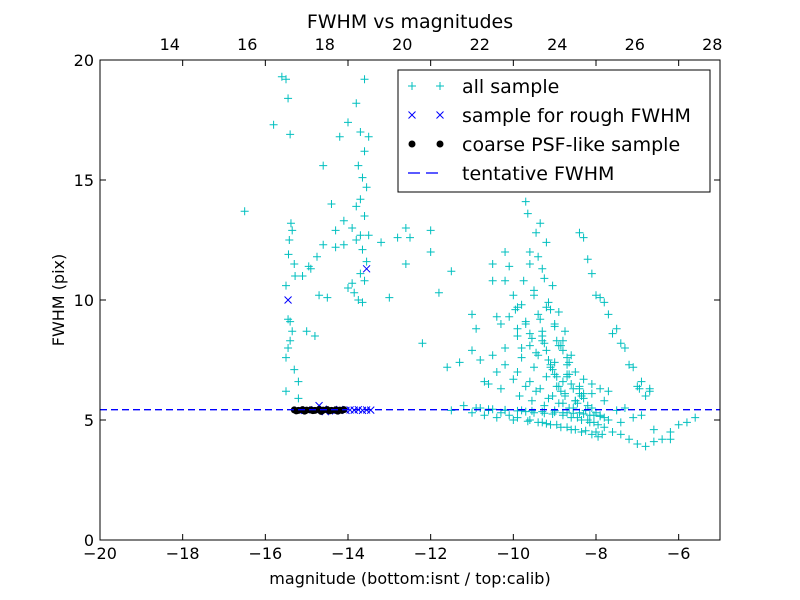 The height and width of the screenshot is (600, 800). Describe the element at coordinates (538, 174) in the screenshot. I see `legend-label: tentative FWHM` at that location.